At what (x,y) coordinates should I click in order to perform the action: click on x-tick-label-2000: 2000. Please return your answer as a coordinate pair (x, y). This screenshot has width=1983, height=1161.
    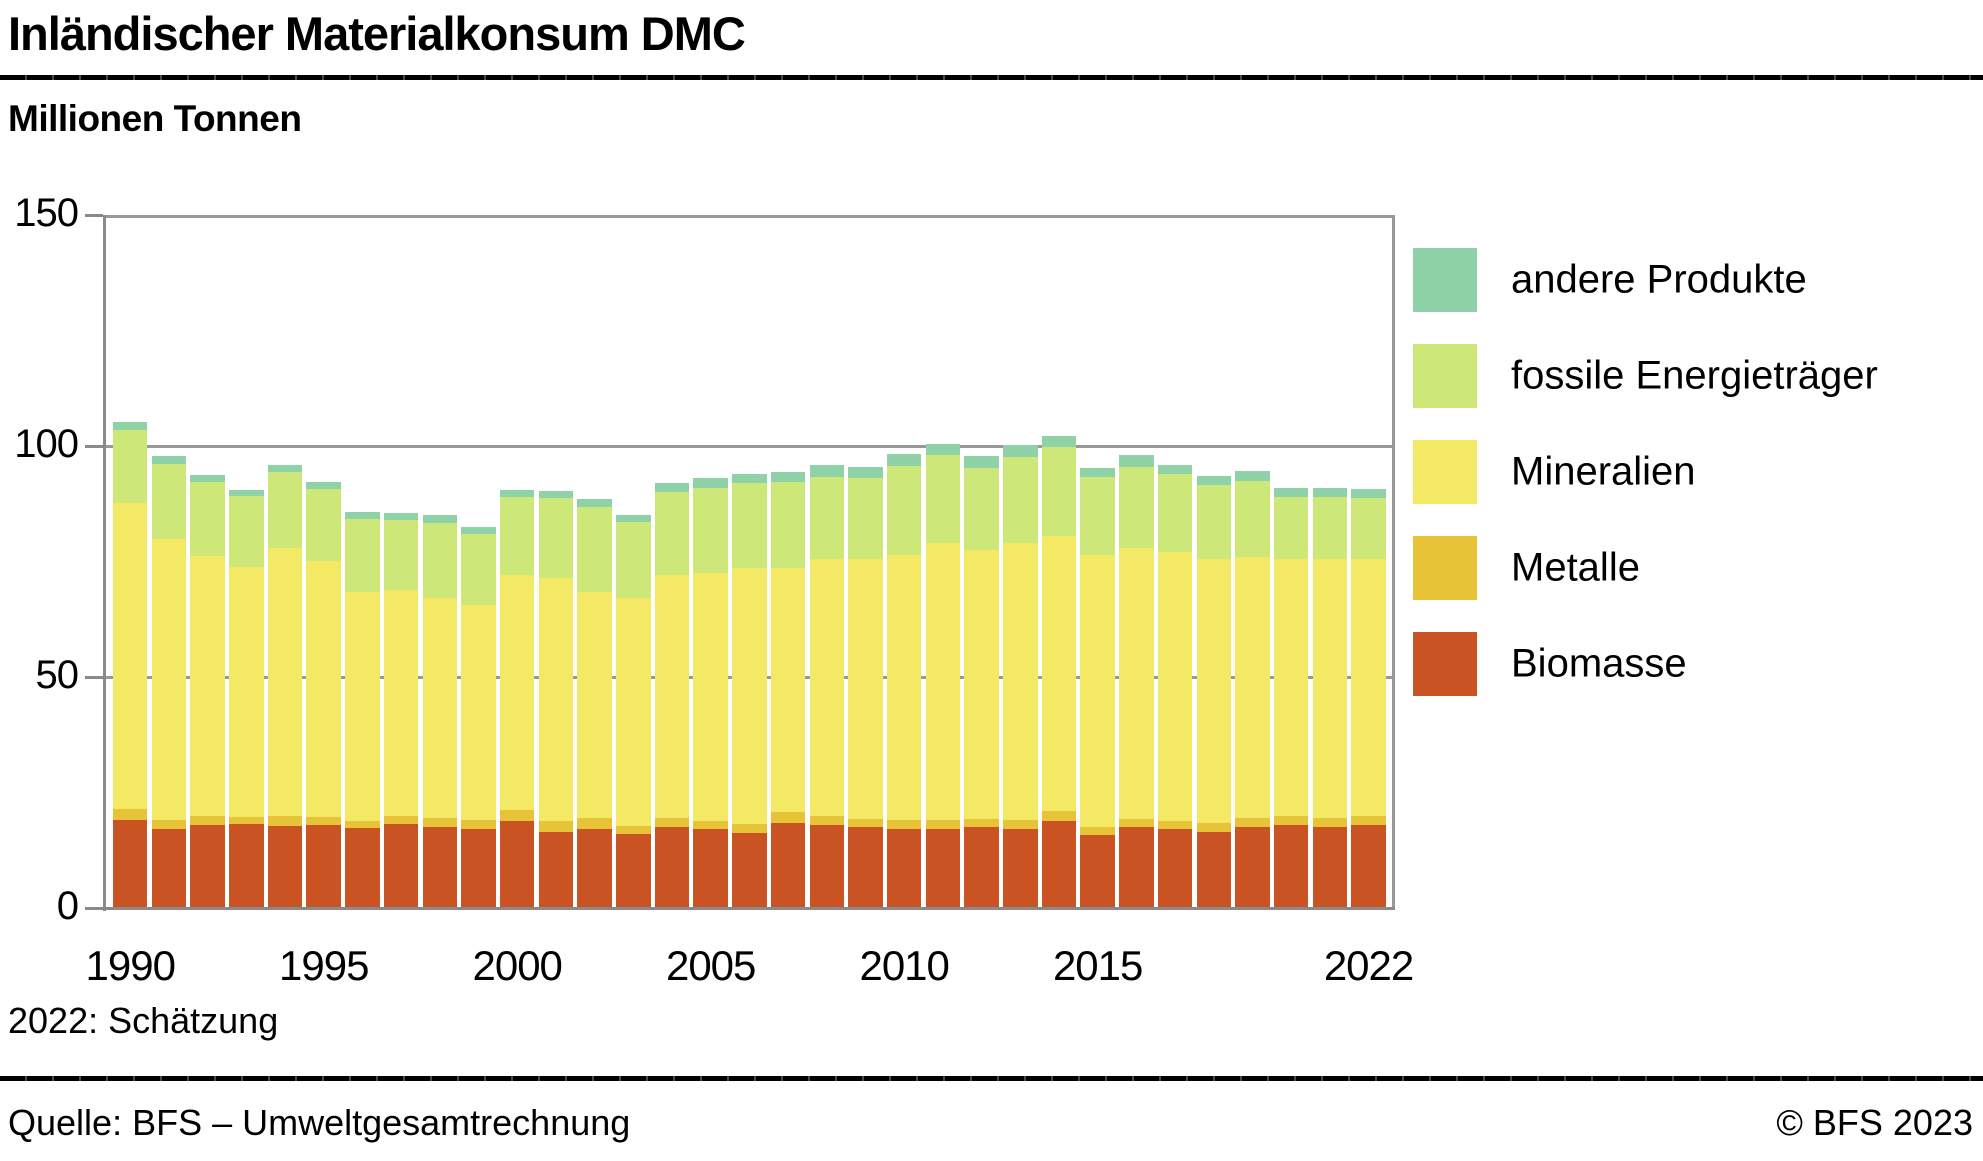
    Looking at the image, I should click on (517, 965).